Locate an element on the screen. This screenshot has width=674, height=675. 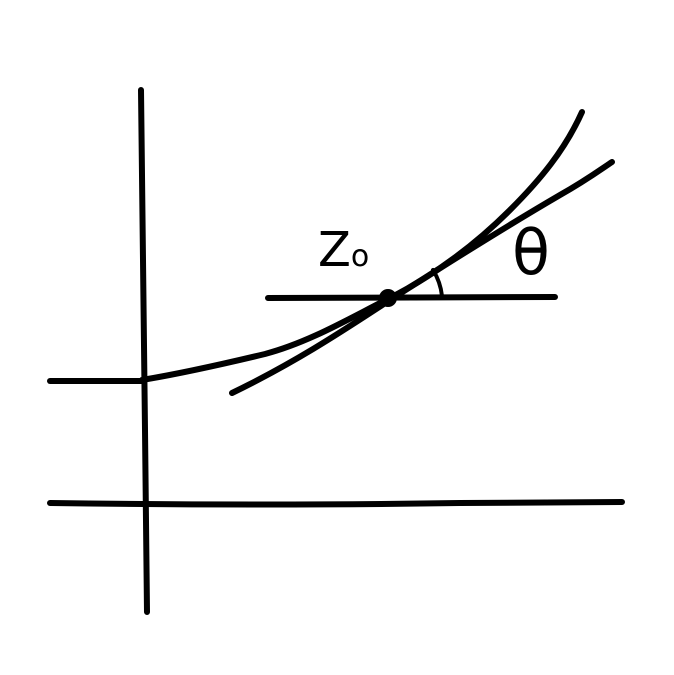
horizontal-axis is located at coordinates (336, 503).